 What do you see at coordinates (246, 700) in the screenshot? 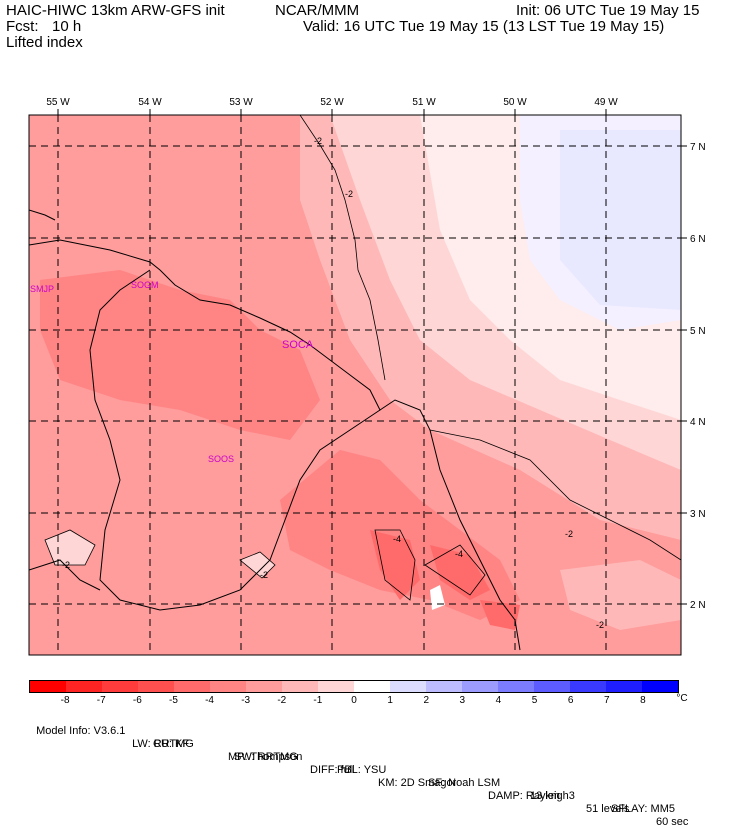
I see `colorbar-tick-label: -3` at bounding box center [246, 700].